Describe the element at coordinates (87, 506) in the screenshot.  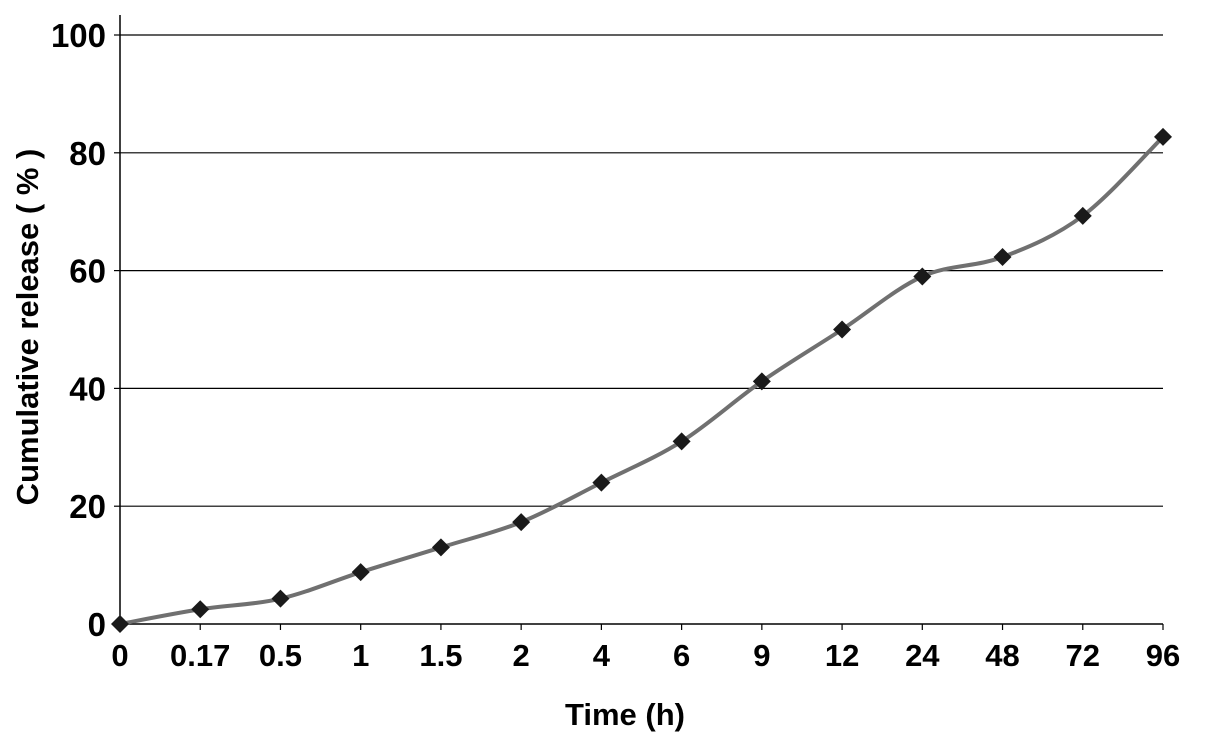
I see `y-tick-label: 20` at that location.